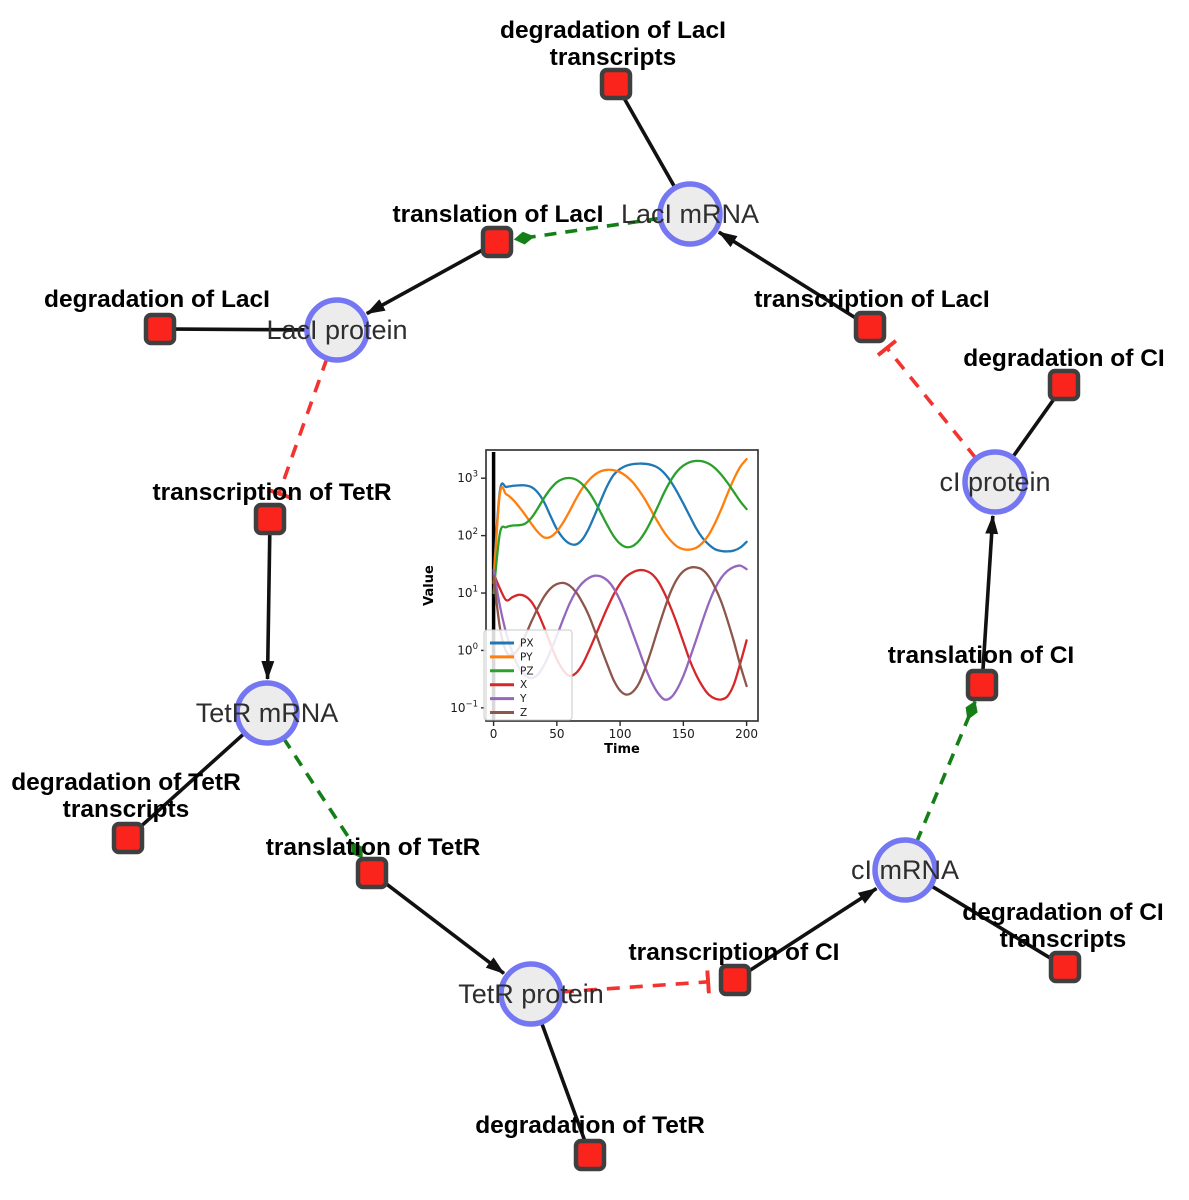 The width and height of the screenshot is (1189, 1200). What do you see at coordinates (494, 734) in the screenshot?
I see `x-tick-label: 0` at bounding box center [494, 734].